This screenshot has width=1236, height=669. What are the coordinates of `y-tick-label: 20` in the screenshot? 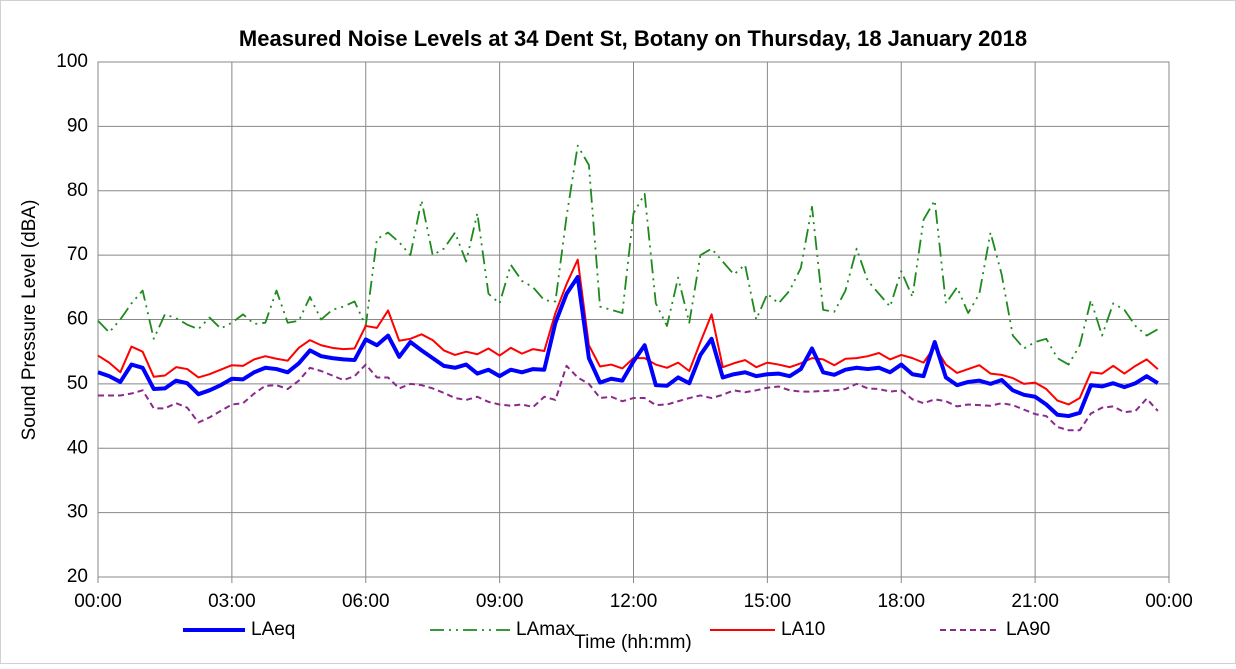 It's located at (77, 576).